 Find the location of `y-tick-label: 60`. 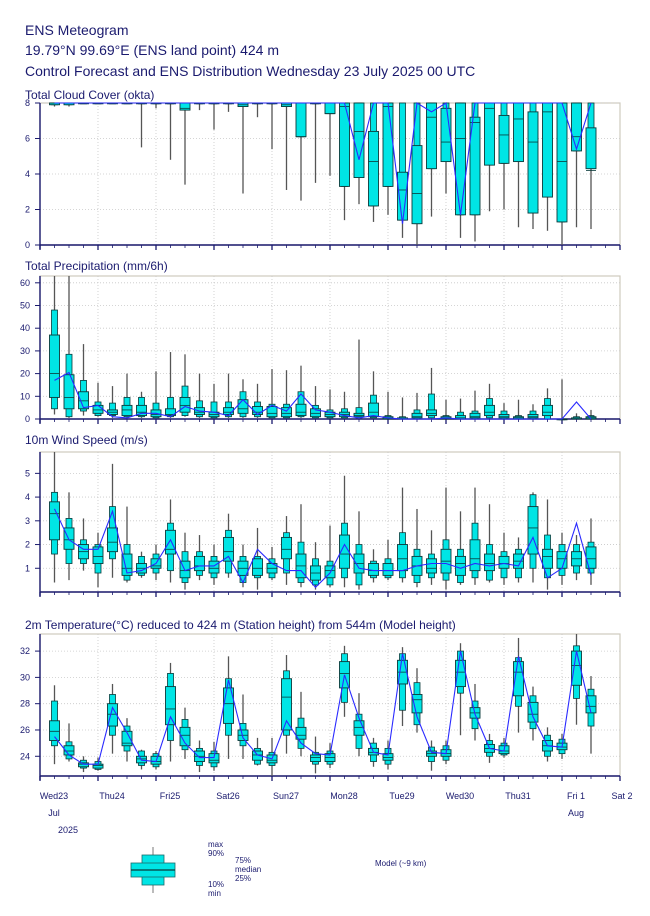

y-tick-label: 60 is located at coordinates (25, 283).